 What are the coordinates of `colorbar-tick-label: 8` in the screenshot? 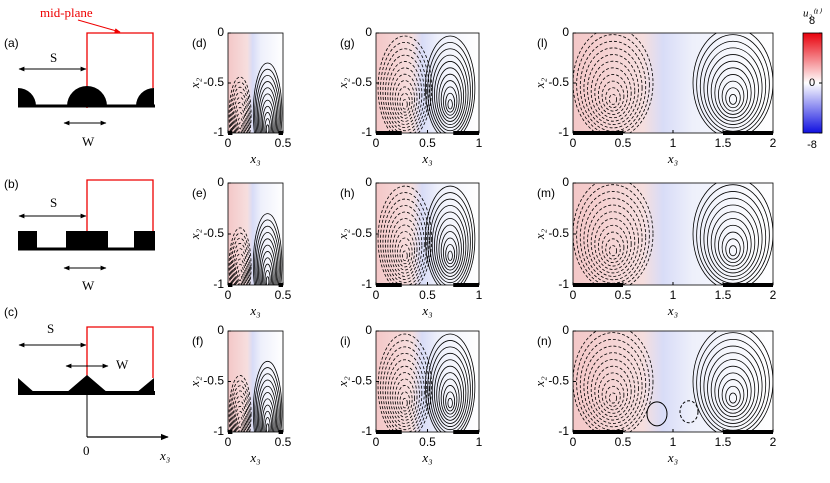 It's located at (812, 21).